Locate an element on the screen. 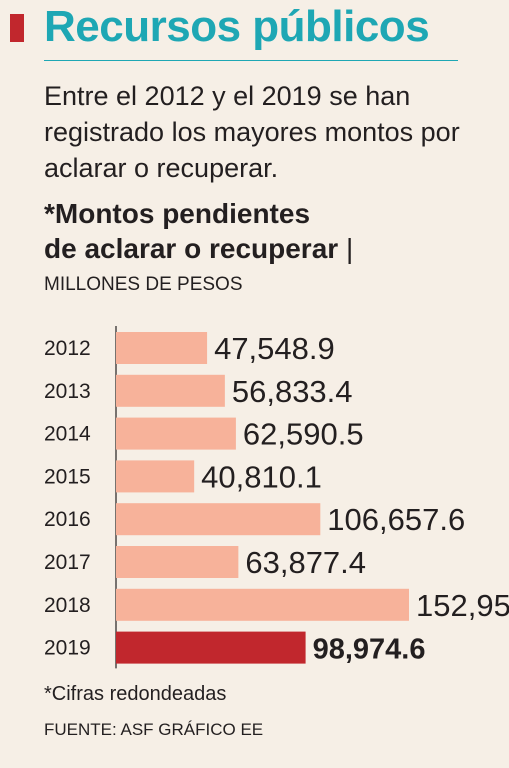 The width and height of the screenshot is (509, 768). value-label: 63,877.4 is located at coordinates (305, 562).